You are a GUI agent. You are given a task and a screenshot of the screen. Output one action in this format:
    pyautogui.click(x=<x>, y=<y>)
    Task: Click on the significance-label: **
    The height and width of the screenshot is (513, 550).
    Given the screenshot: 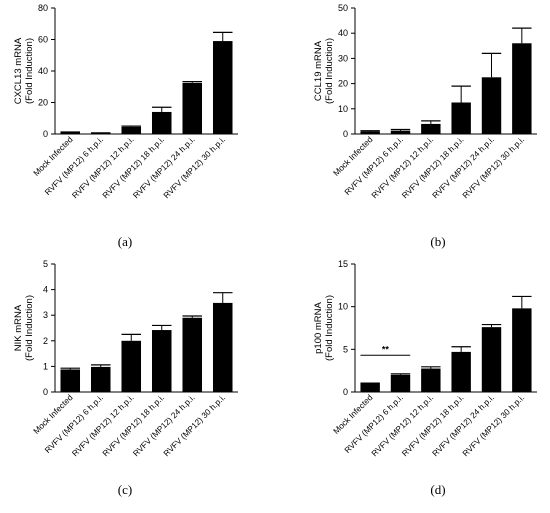 What is the action you would take?
    pyautogui.click(x=386, y=349)
    